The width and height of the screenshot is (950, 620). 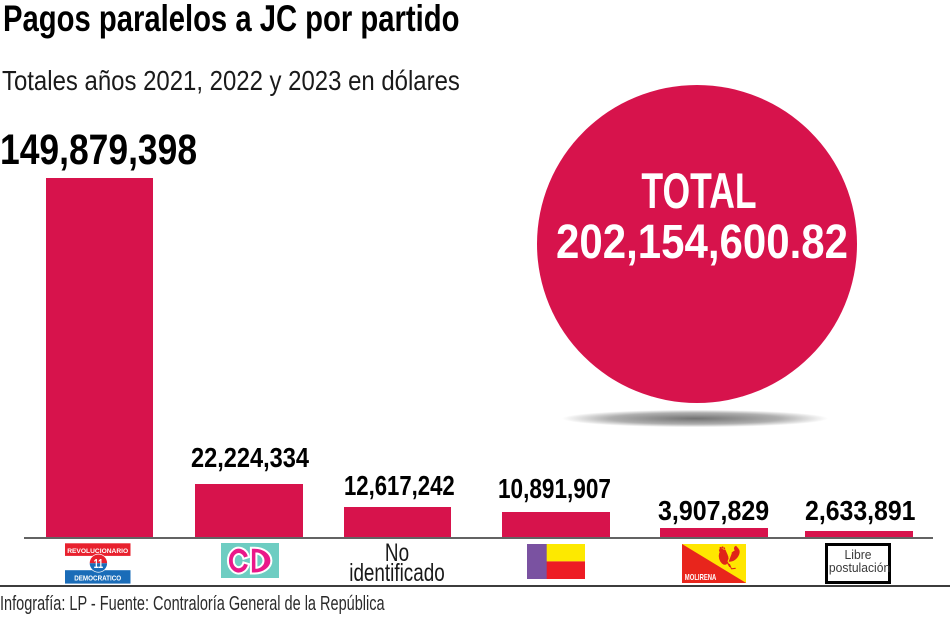 I want to click on svg-text: REVOLUCIONARIO, so click(x=98, y=551).